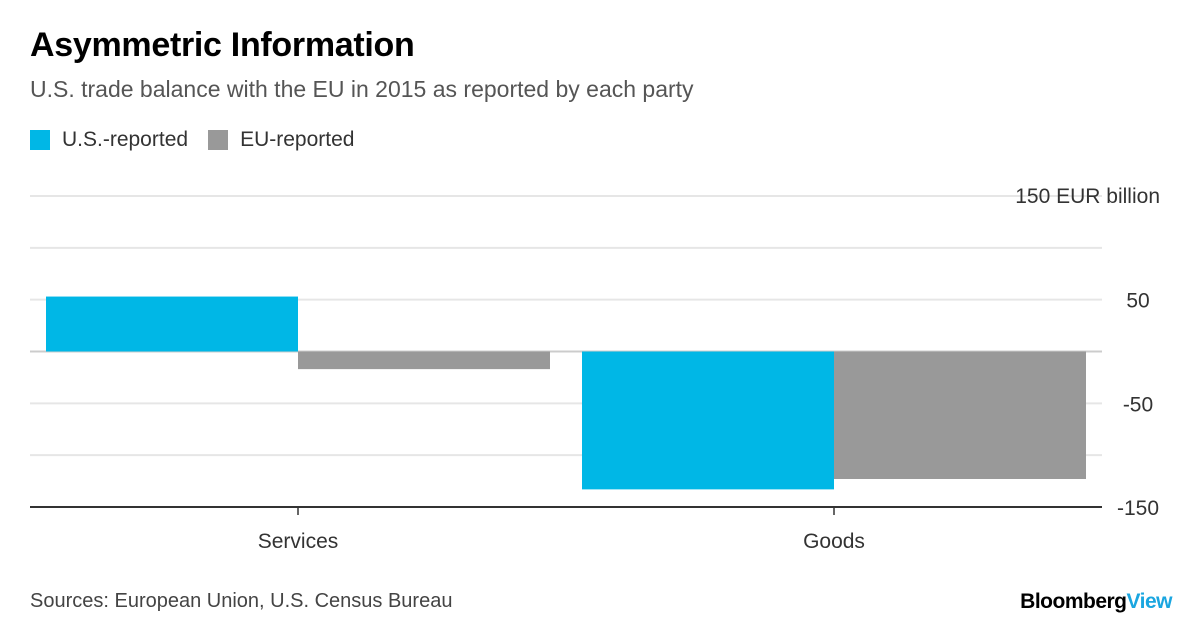 Image resolution: width=1200 pixels, height=627 pixels. What do you see at coordinates (708, 420) in the screenshot?
I see `bar-goods-us` at bounding box center [708, 420].